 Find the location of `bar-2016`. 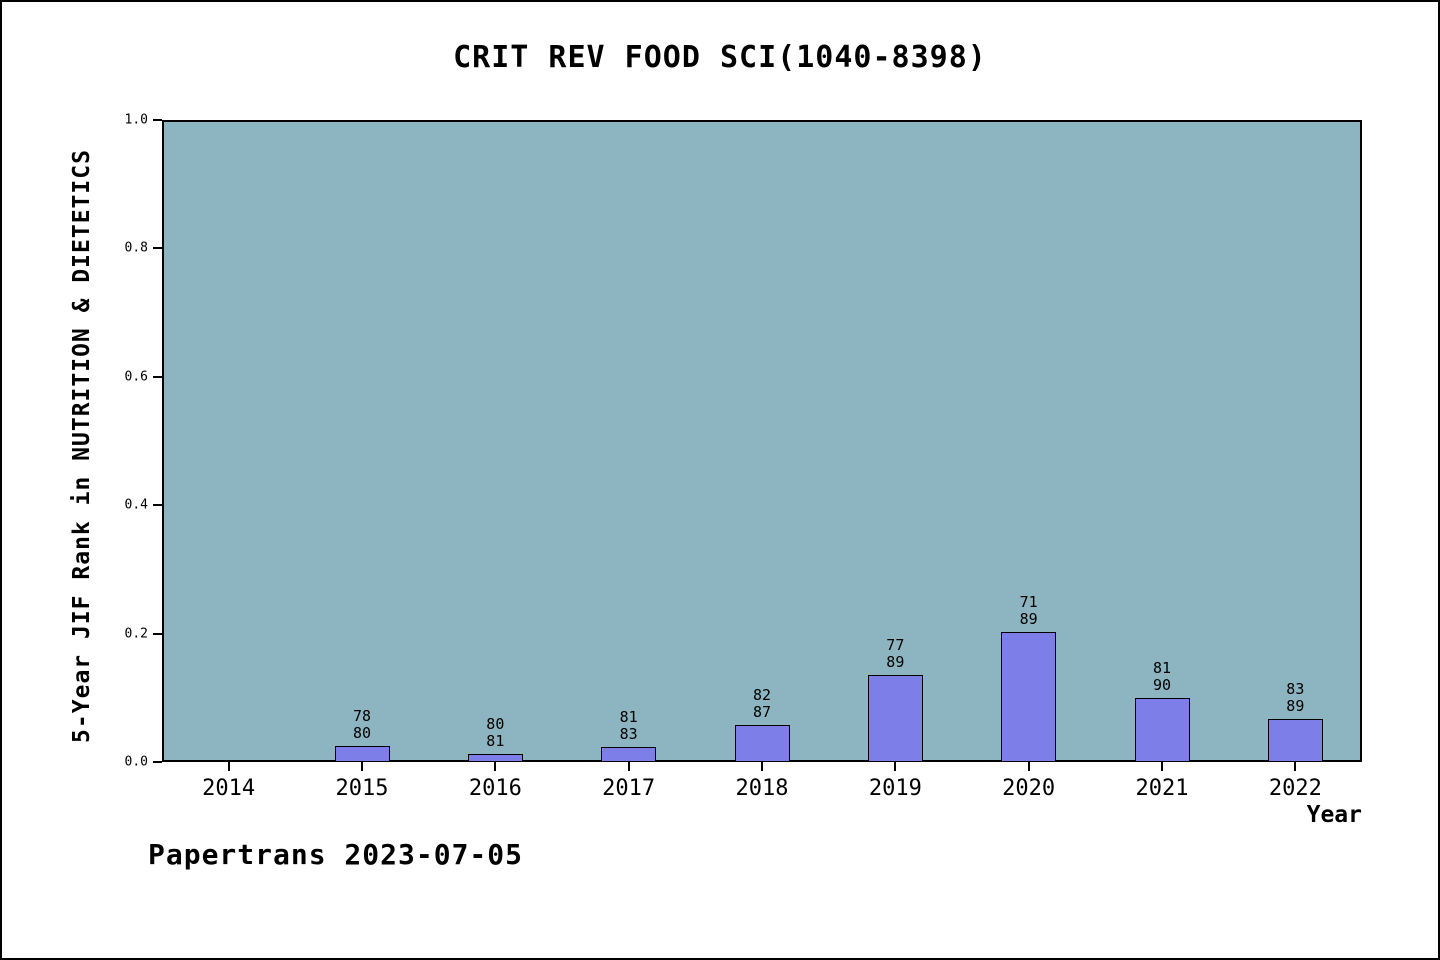

bar-2016 is located at coordinates (495, 758).